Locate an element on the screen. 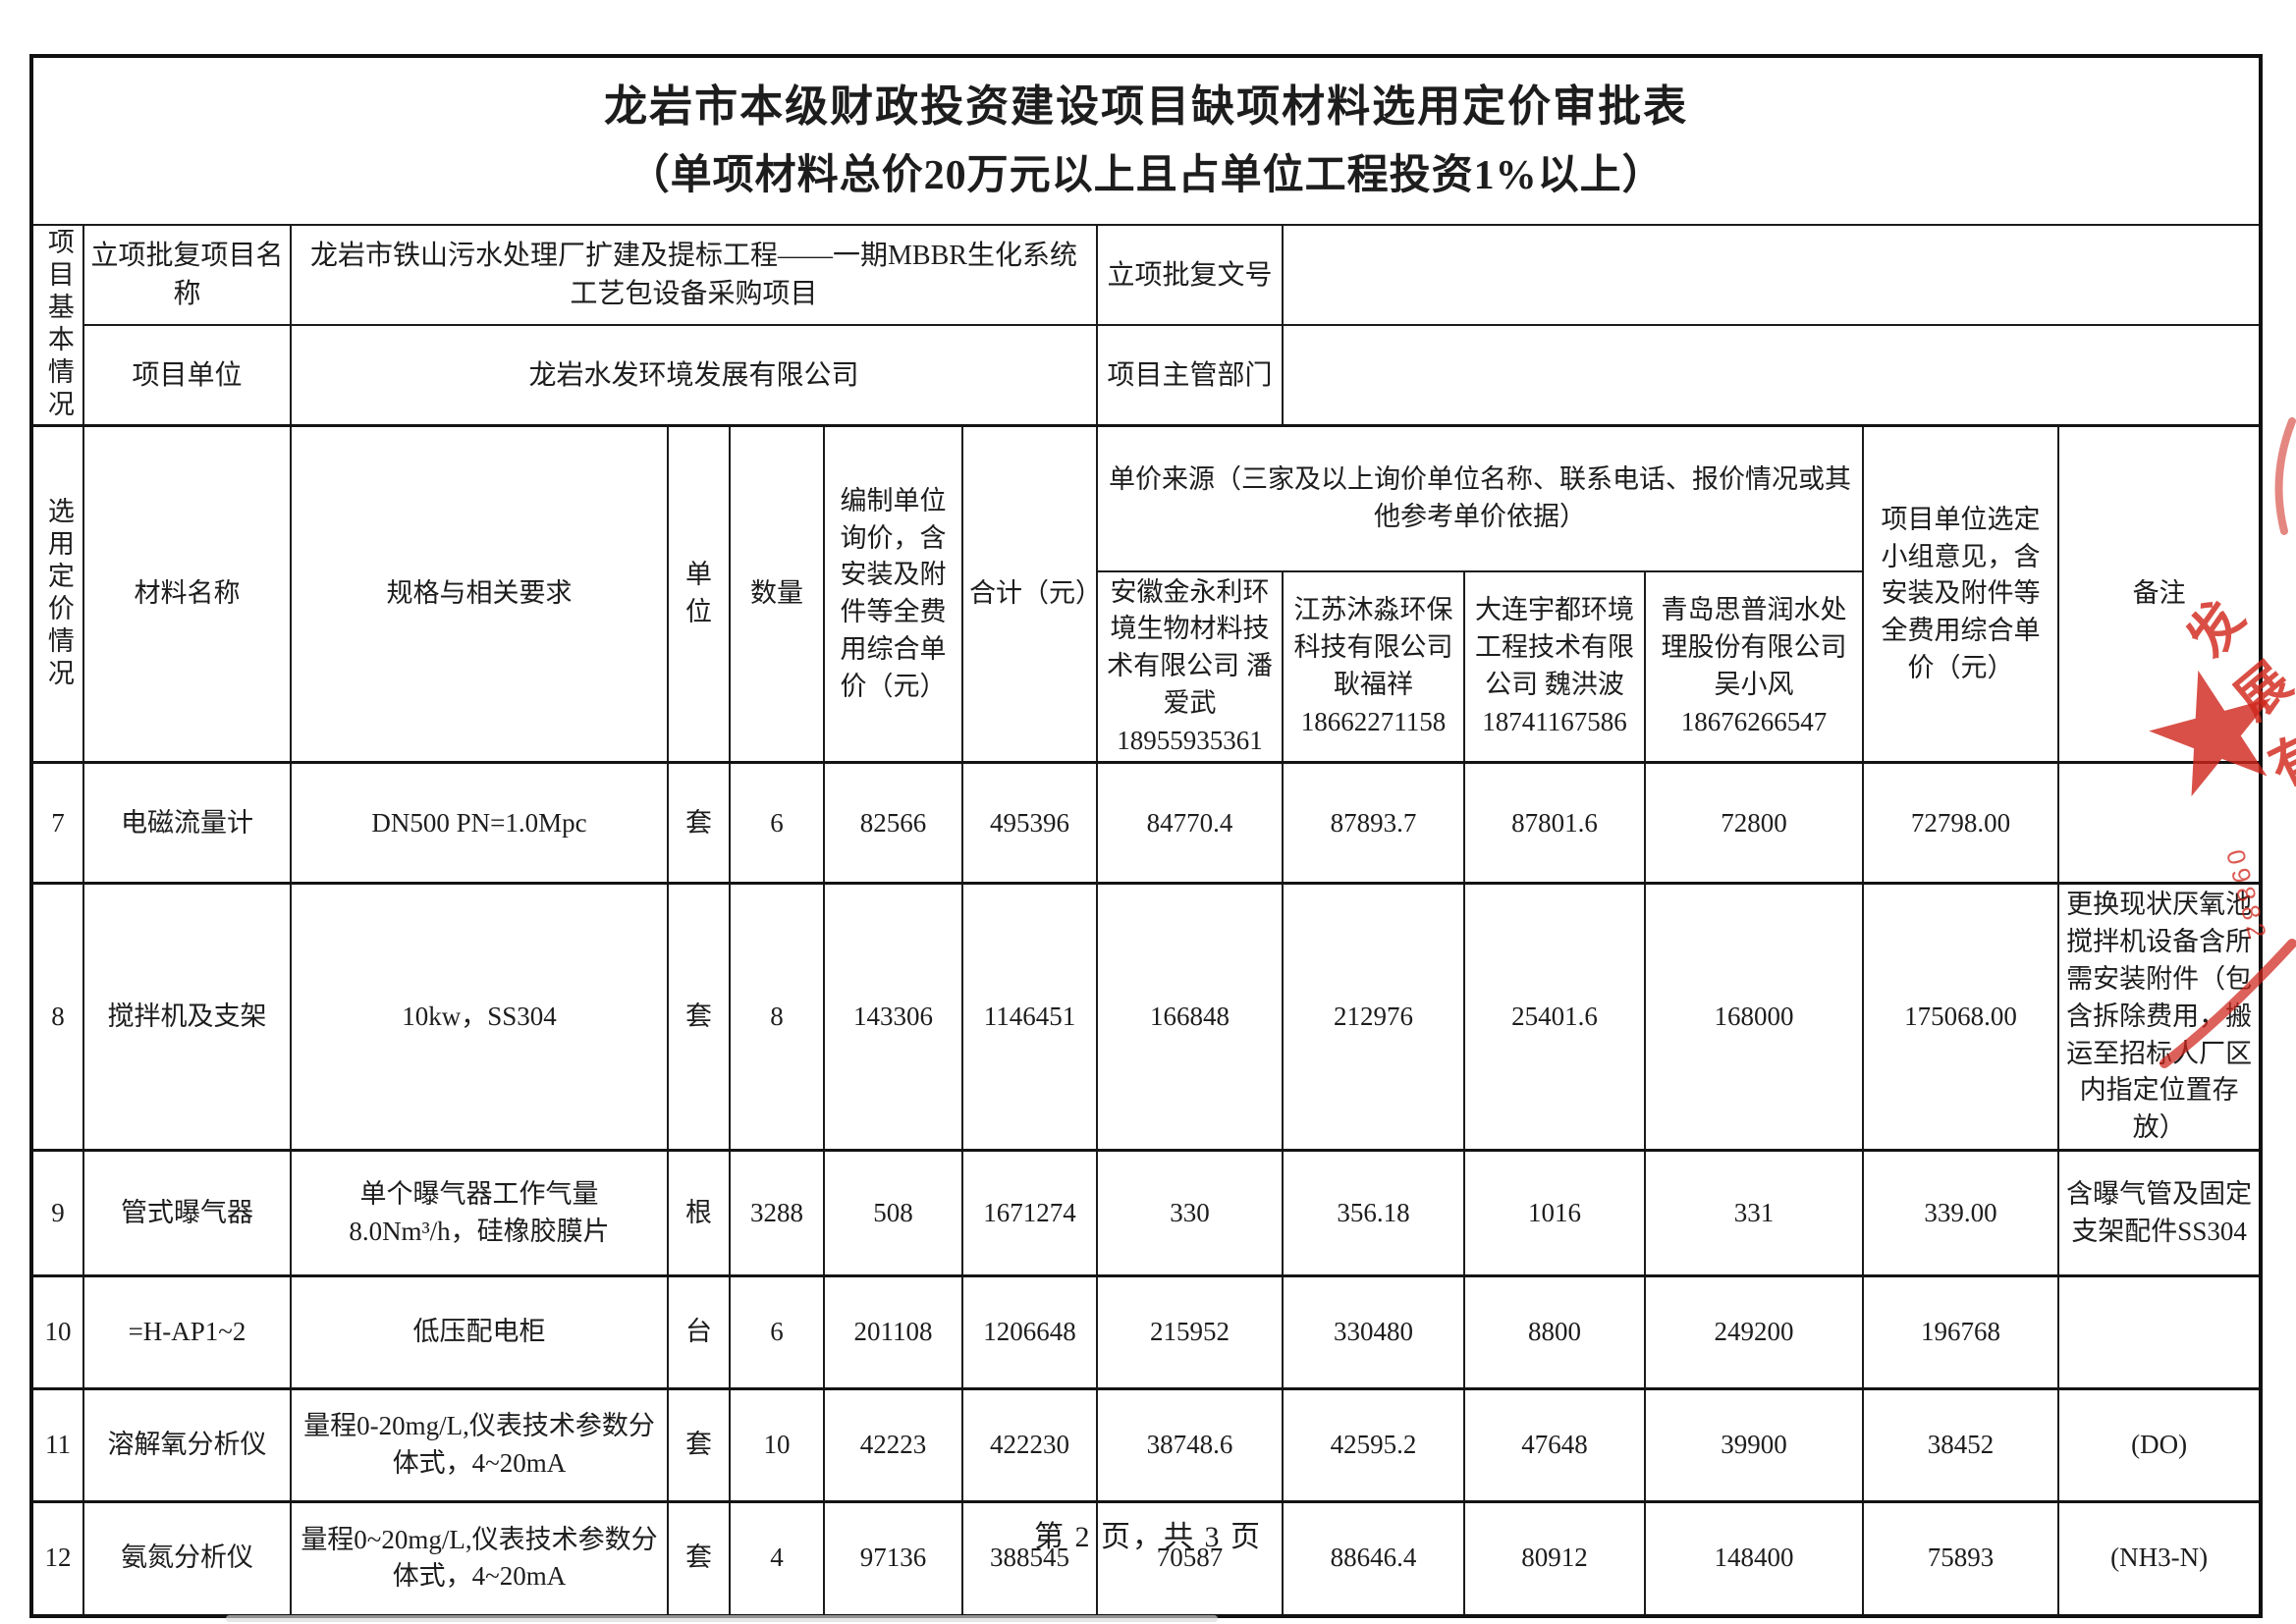 This screenshot has width=2296, height=1624. header-total: 合计（元） is located at coordinates (1029, 593).